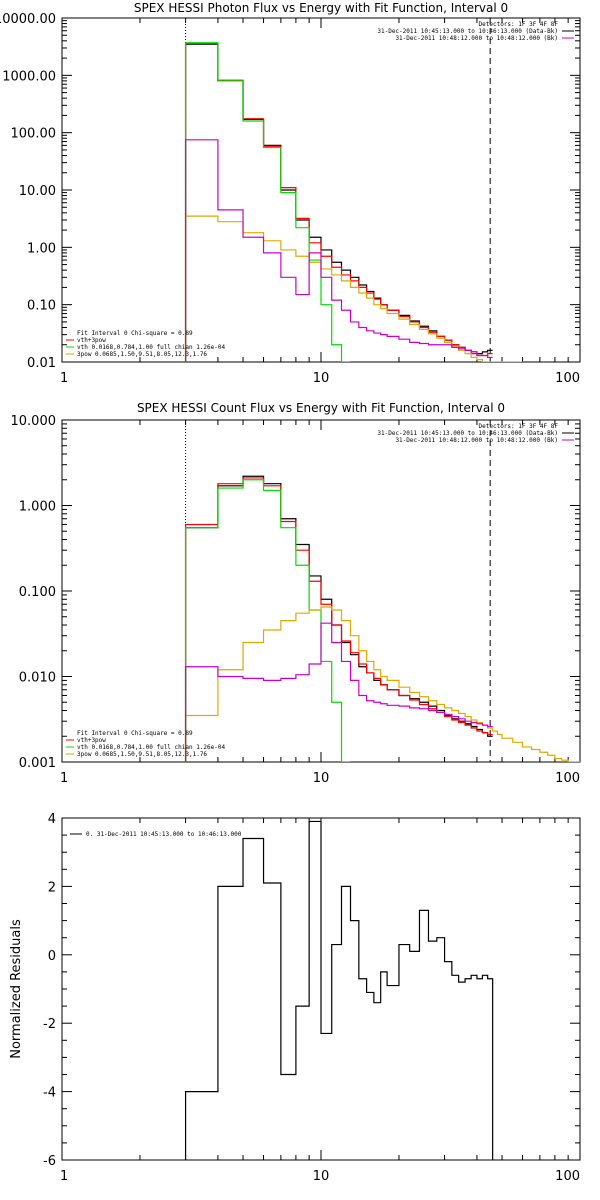 The width and height of the screenshot is (600, 1200). I want to click on series-group, so click(339, 990).